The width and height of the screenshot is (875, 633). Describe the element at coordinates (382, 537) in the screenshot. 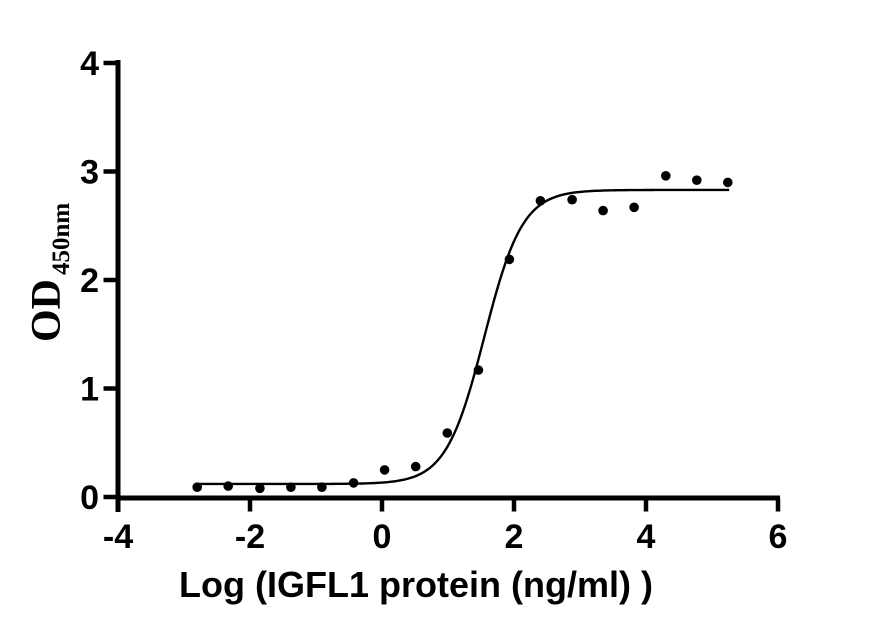

I see `x-tick-label: 0` at that location.